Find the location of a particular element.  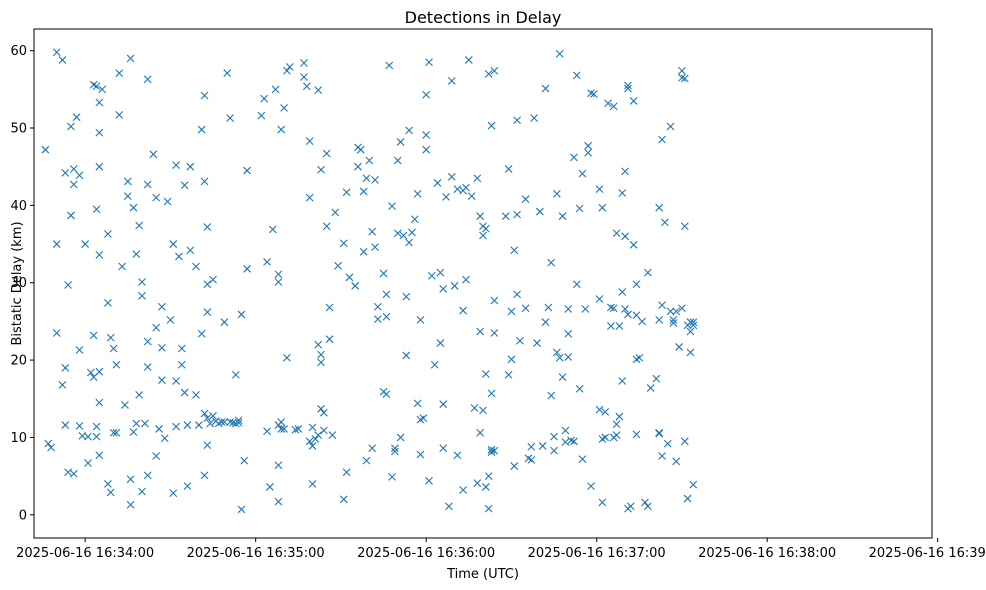

y-tick-label: 20 is located at coordinates (18, 361).